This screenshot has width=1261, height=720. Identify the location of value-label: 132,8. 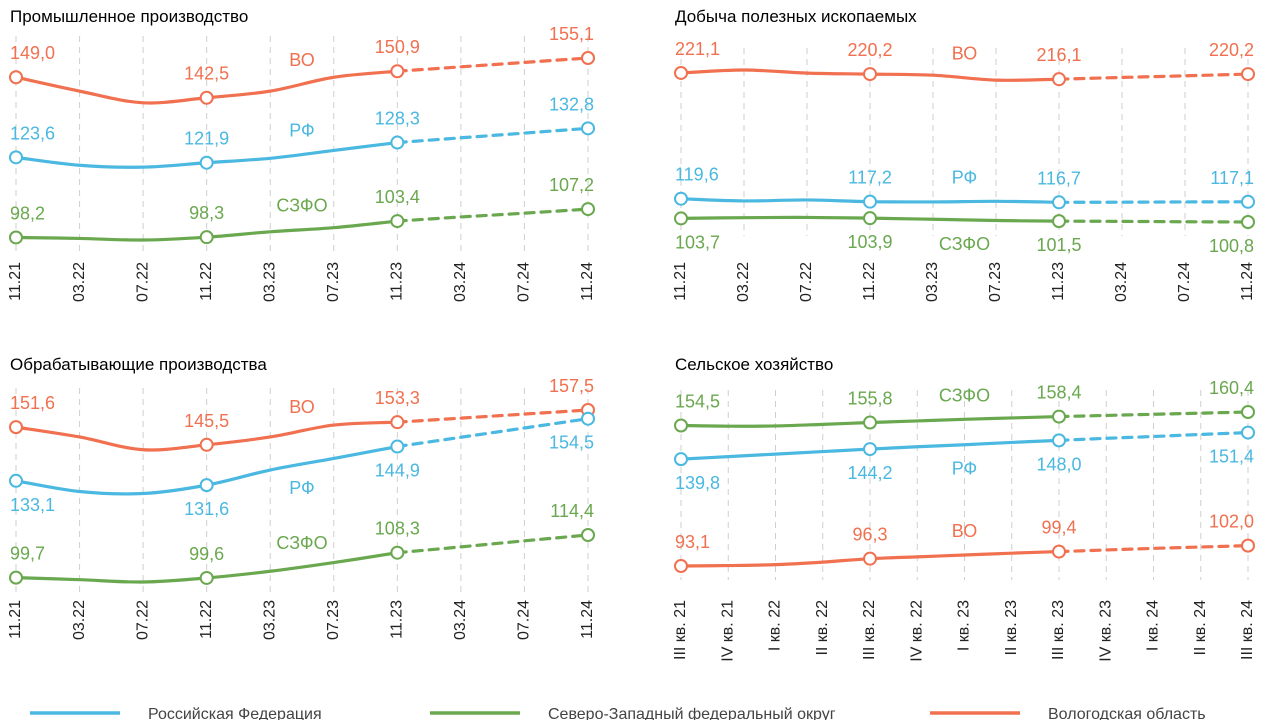
(571, 104).